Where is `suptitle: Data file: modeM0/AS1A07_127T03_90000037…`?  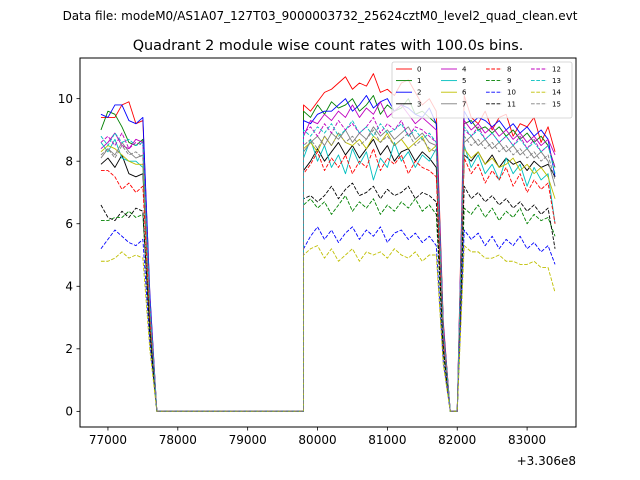
suptitle: Data file: modeM0/AS1A07_127T03_90000037… is located at coordinates (320, 16).